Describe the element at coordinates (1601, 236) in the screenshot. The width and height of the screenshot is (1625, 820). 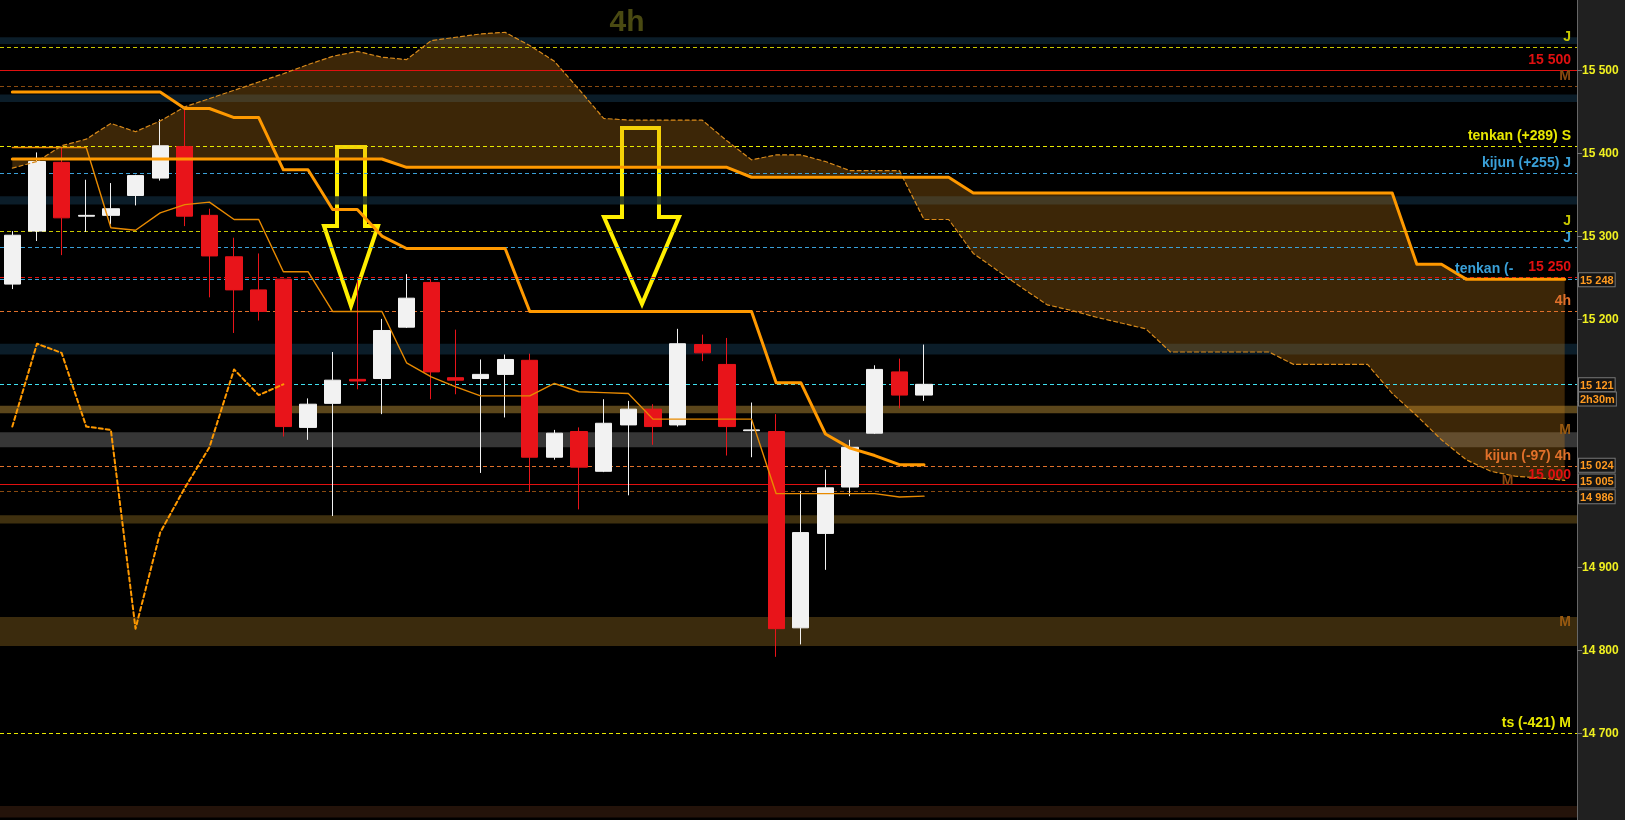
I see `y-tick-label: 15 300` at that location.